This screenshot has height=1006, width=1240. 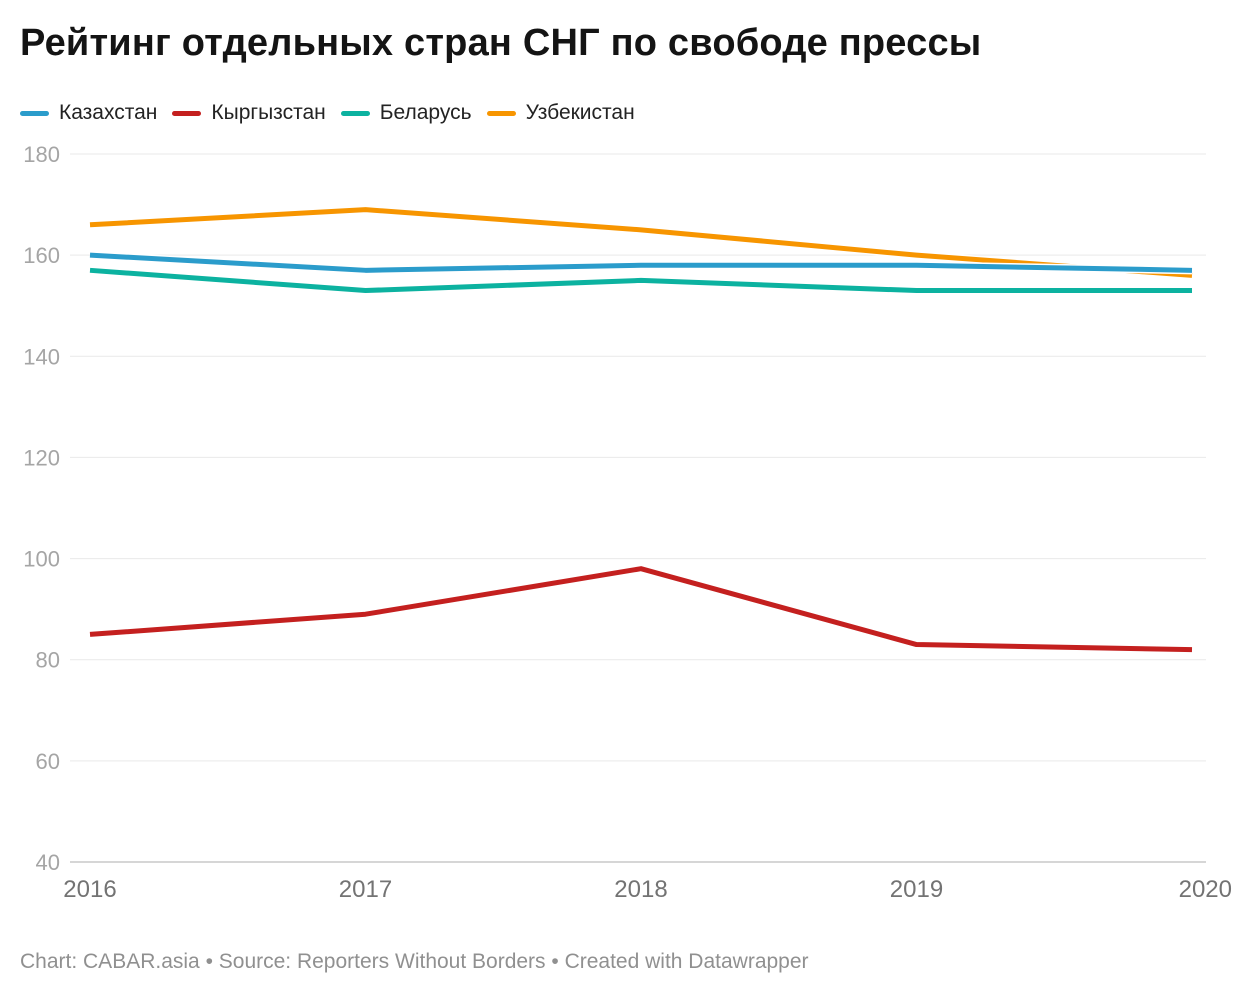 I want to click on legend-label: Казахстан, so click(x=108, y=112).